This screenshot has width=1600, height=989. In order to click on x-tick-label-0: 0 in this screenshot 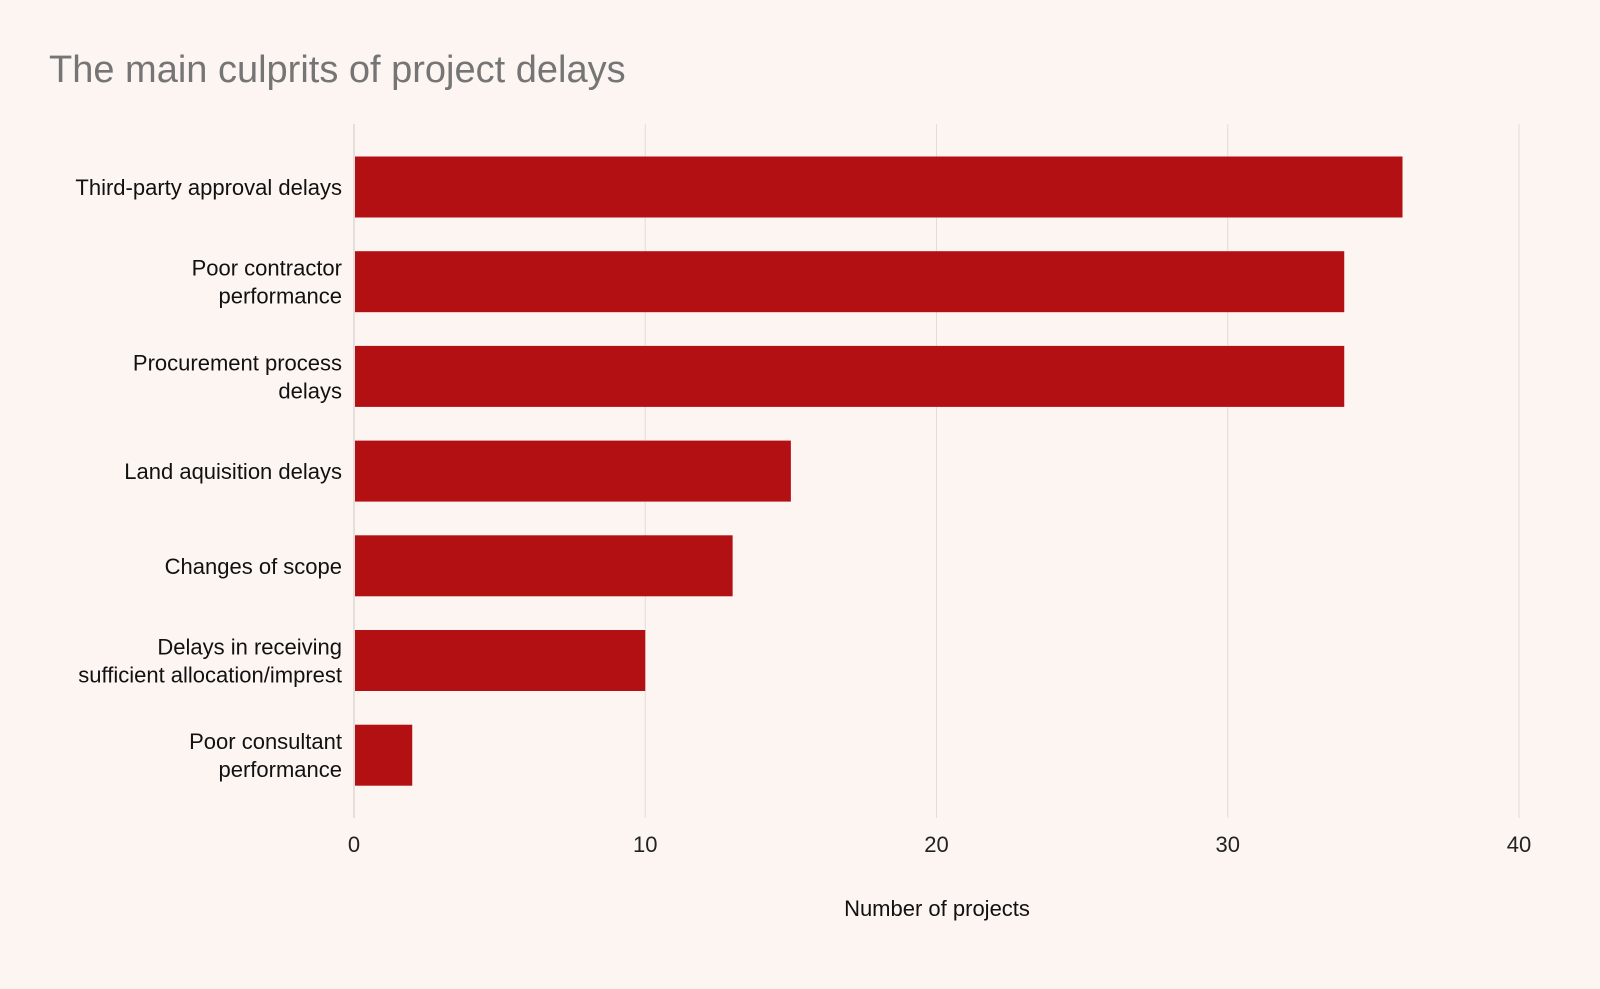, I will do `click(354, 844)`.